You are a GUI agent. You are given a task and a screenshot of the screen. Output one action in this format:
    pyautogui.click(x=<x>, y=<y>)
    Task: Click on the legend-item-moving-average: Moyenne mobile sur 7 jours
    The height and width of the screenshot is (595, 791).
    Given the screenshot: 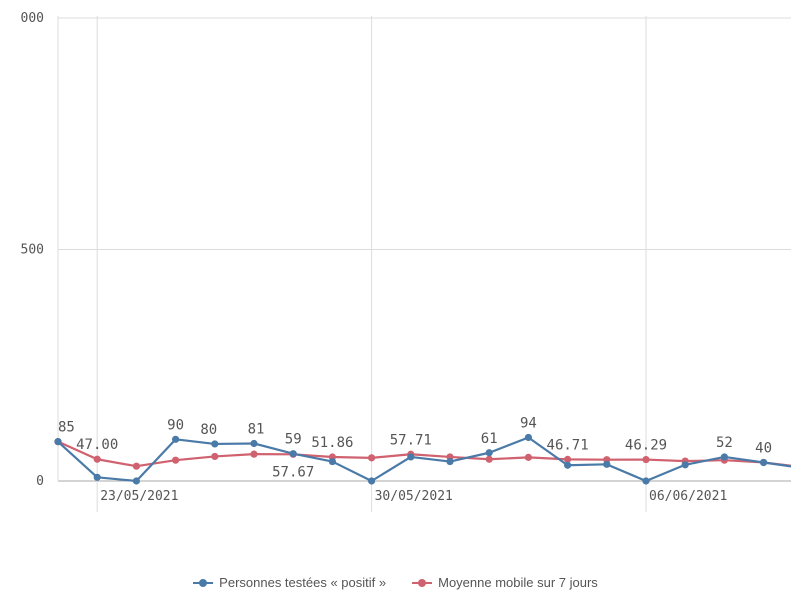 What is the action you would take?
    pyautogui.click(x=505, y=582)
    